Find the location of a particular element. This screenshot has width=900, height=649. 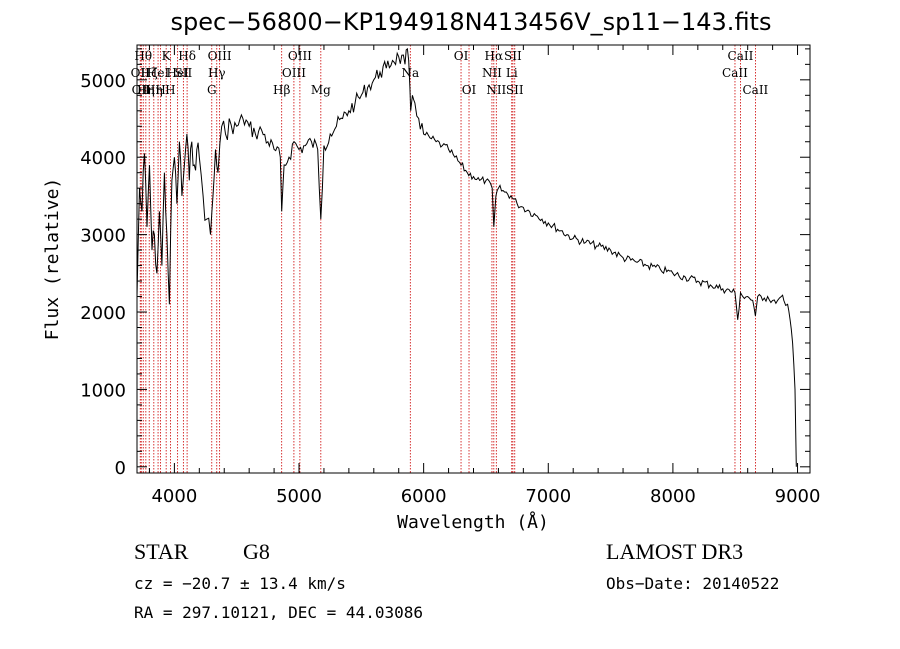

y-tick-label: 1000 is located at coordinates (103, 390).